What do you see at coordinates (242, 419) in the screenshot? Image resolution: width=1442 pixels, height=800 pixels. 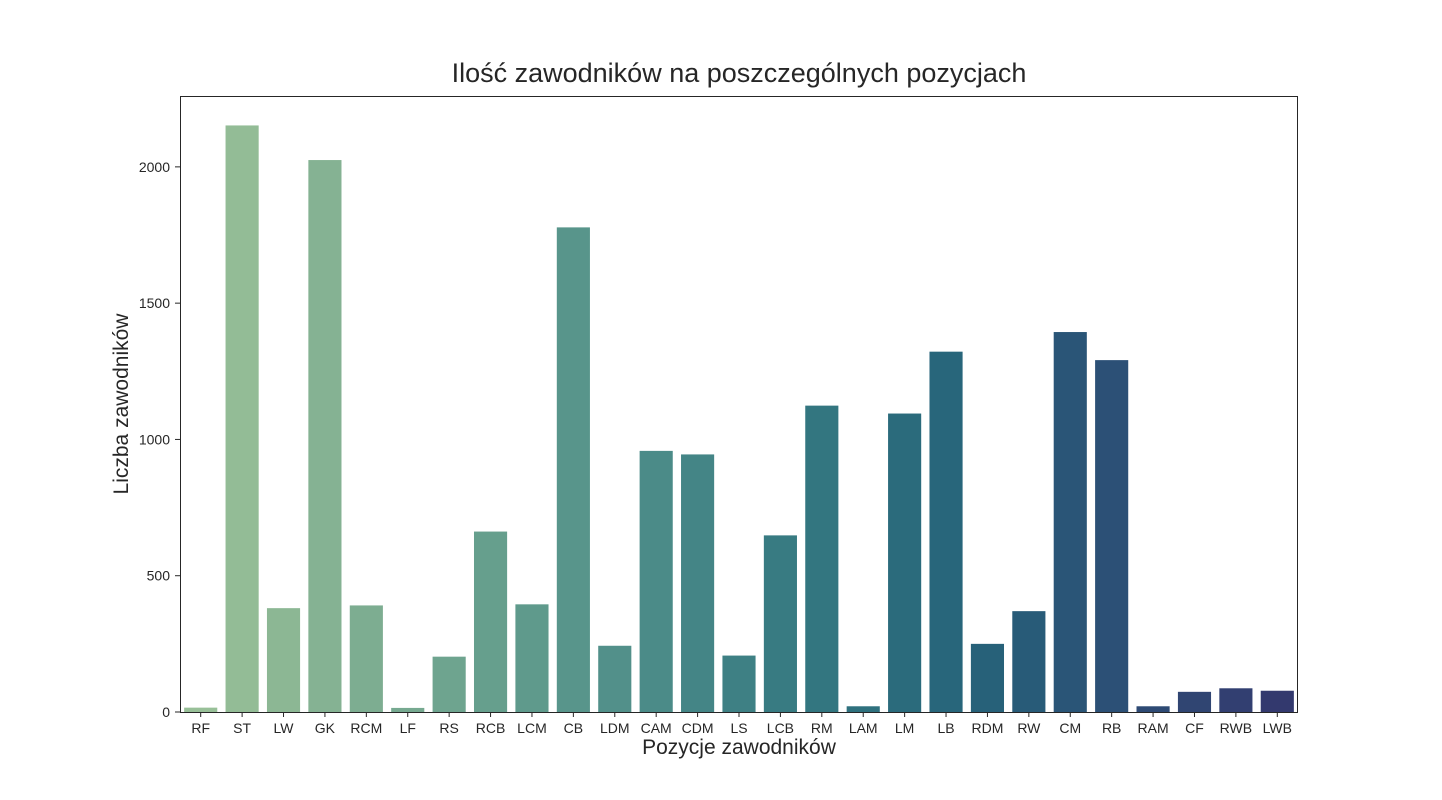 I see `bar-st` at bounding box center [242, 419].